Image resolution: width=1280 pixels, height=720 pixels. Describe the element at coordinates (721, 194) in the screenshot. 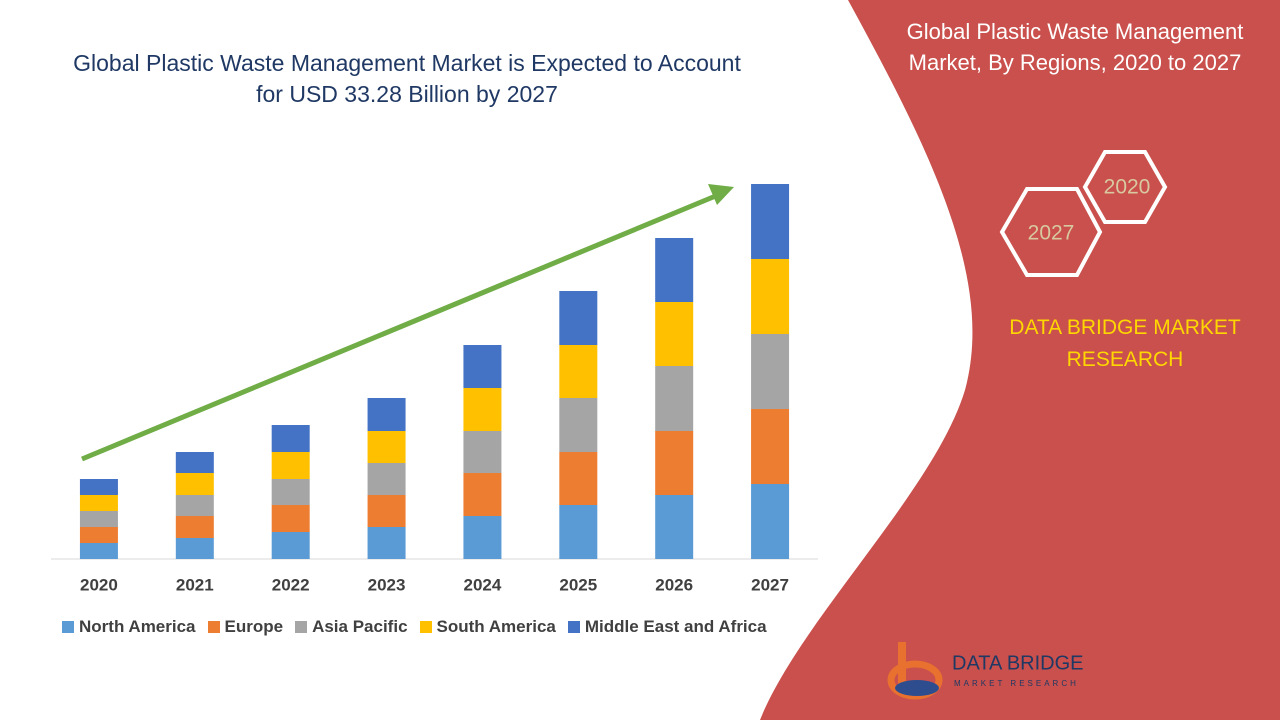

I see `trend-arrowhead` at that location.